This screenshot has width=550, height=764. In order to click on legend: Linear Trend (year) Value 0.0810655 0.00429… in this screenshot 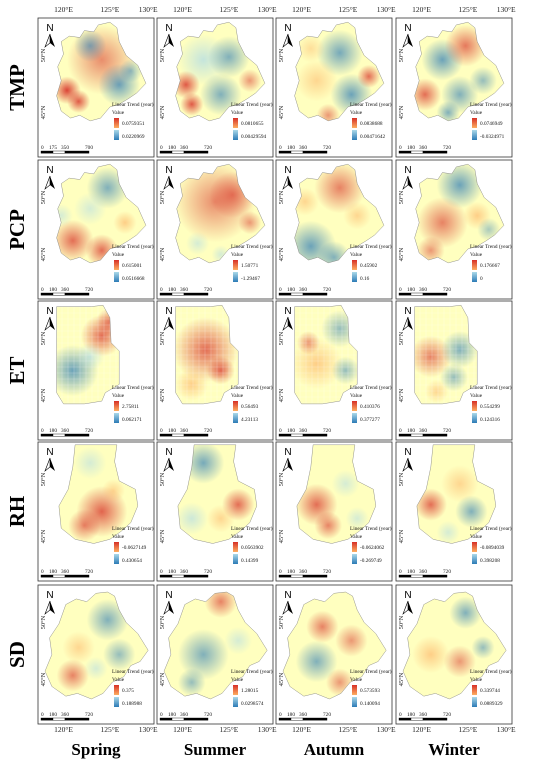, I will do `click(252, 120)`.